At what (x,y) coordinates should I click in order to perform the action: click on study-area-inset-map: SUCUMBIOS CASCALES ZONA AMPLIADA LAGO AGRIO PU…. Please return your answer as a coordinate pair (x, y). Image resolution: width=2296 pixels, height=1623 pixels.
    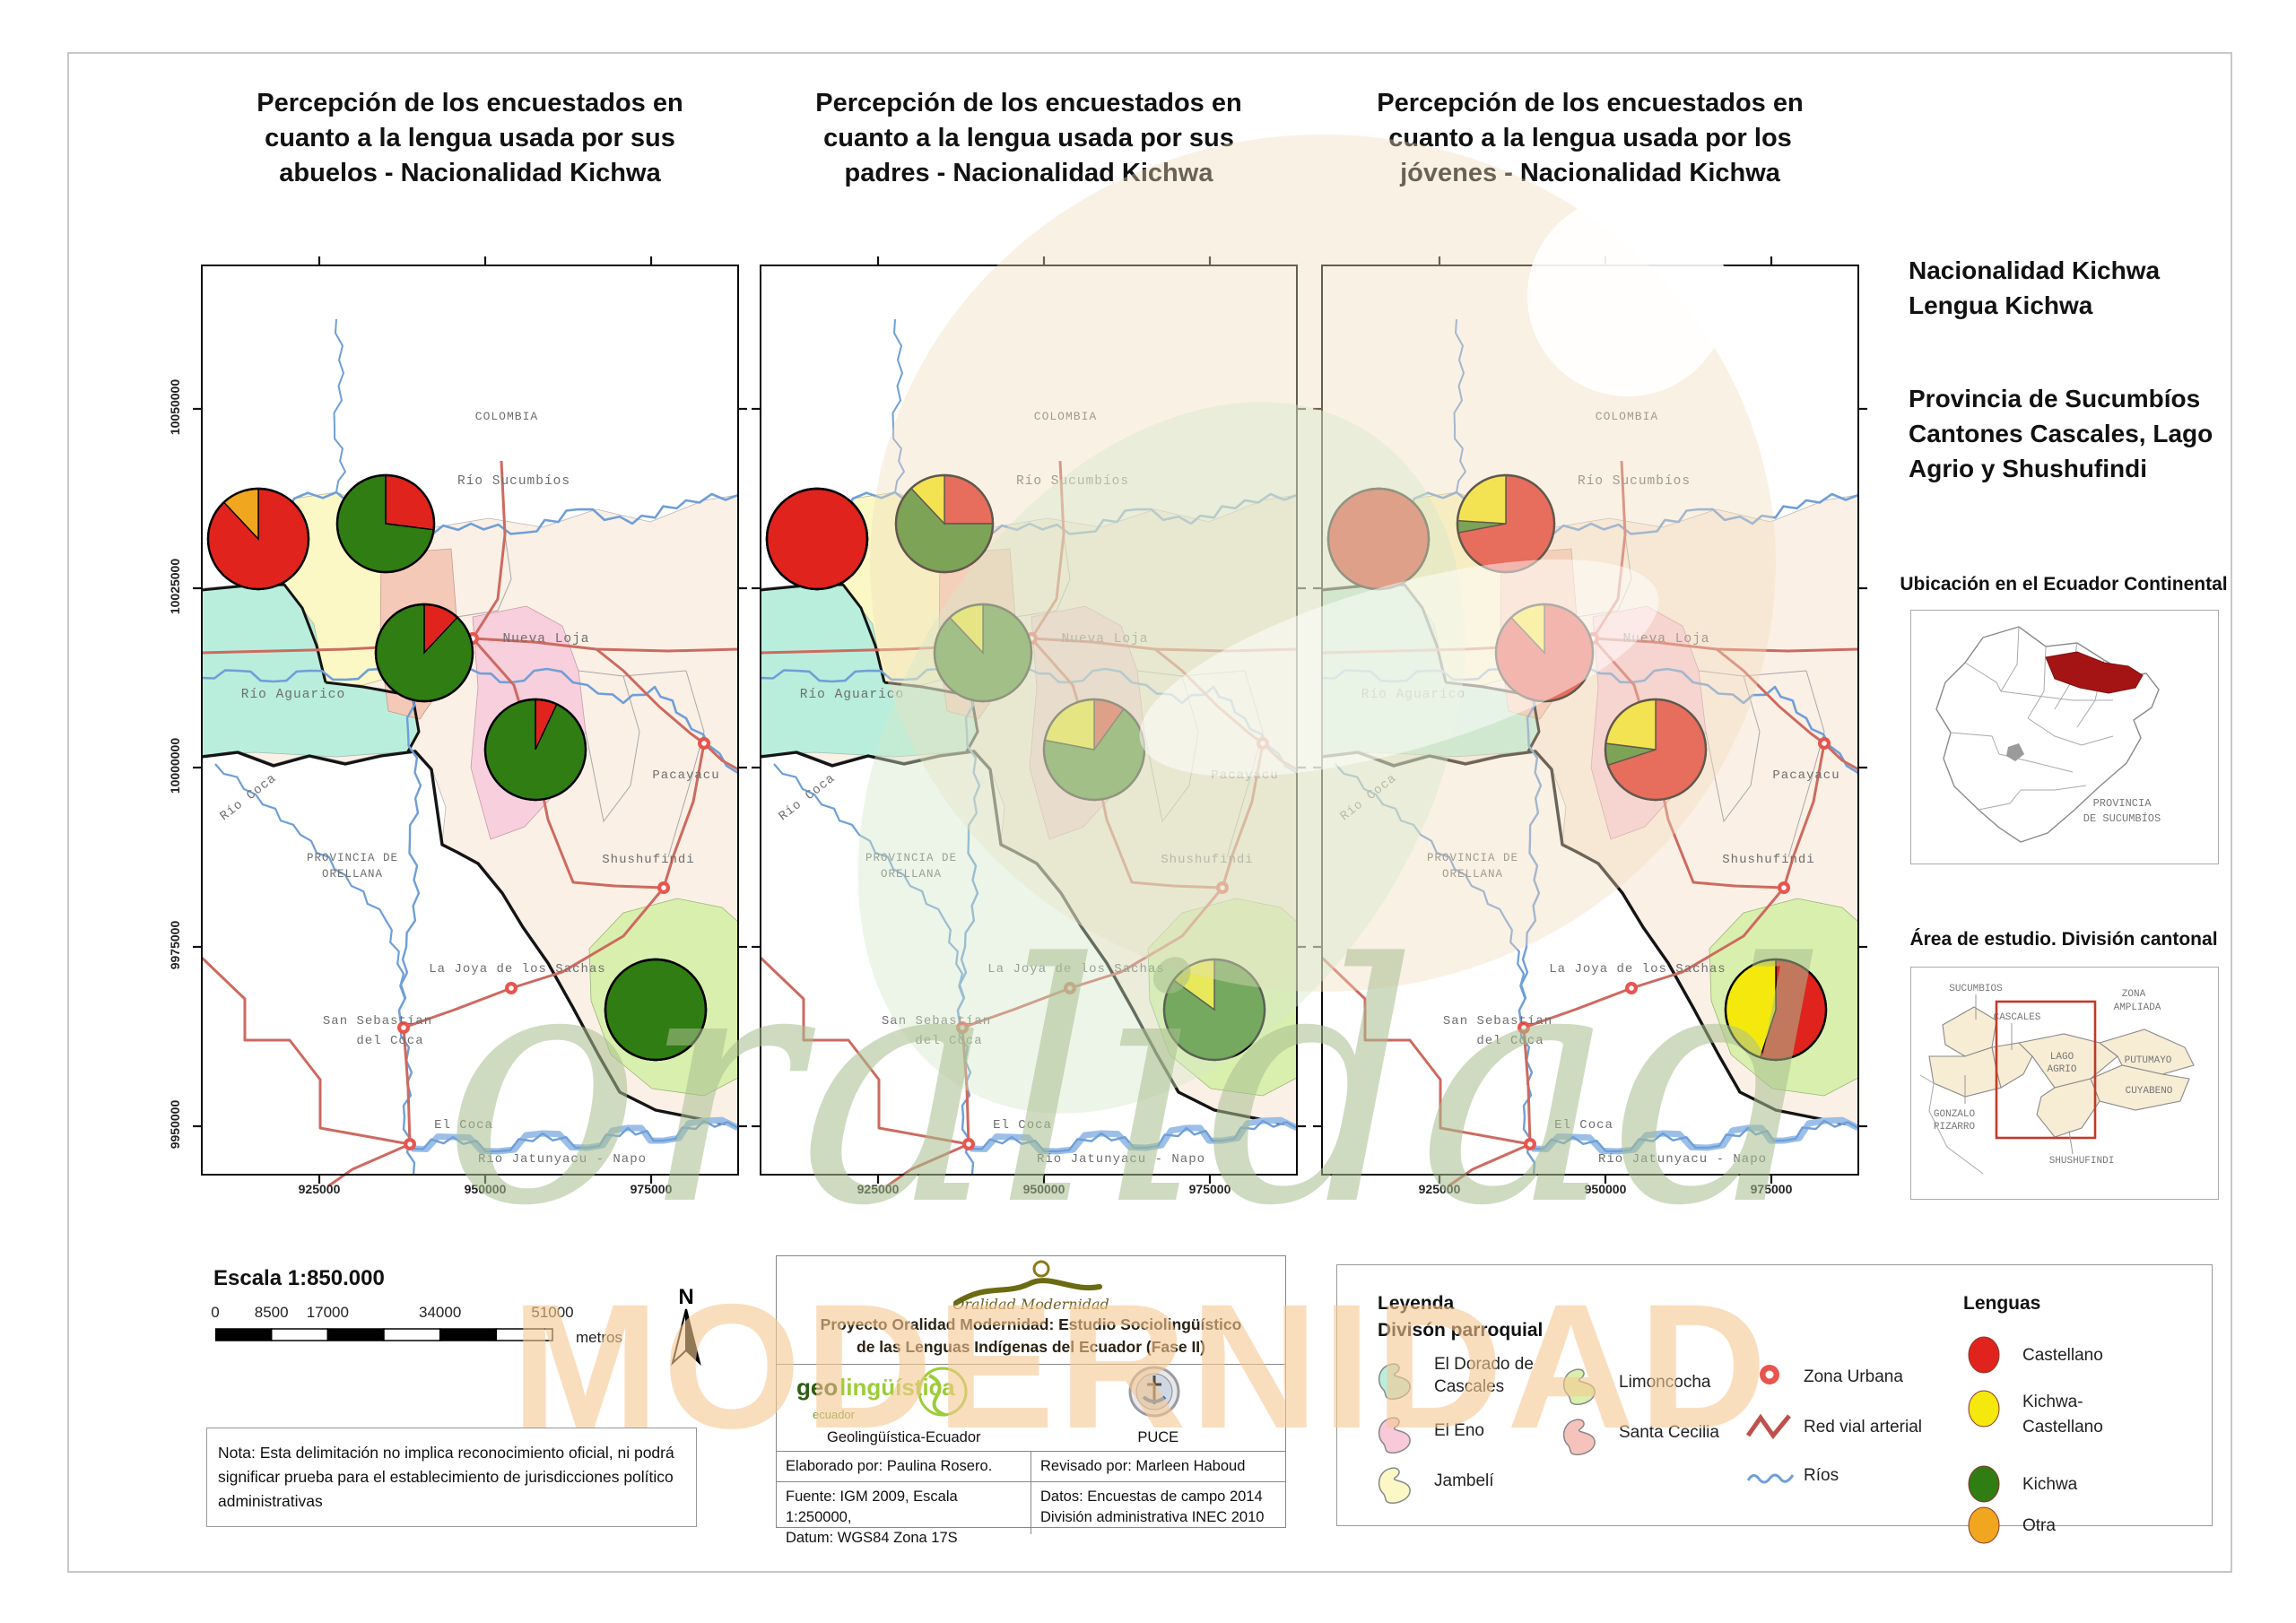
    Looking at the image, I should click on (2064, 1083).